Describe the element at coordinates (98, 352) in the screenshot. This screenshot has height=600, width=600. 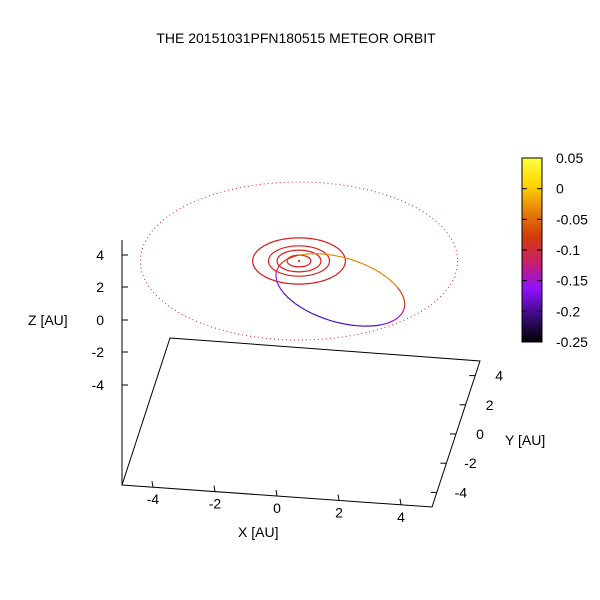
I see `z-tick-label: -2` at that location.